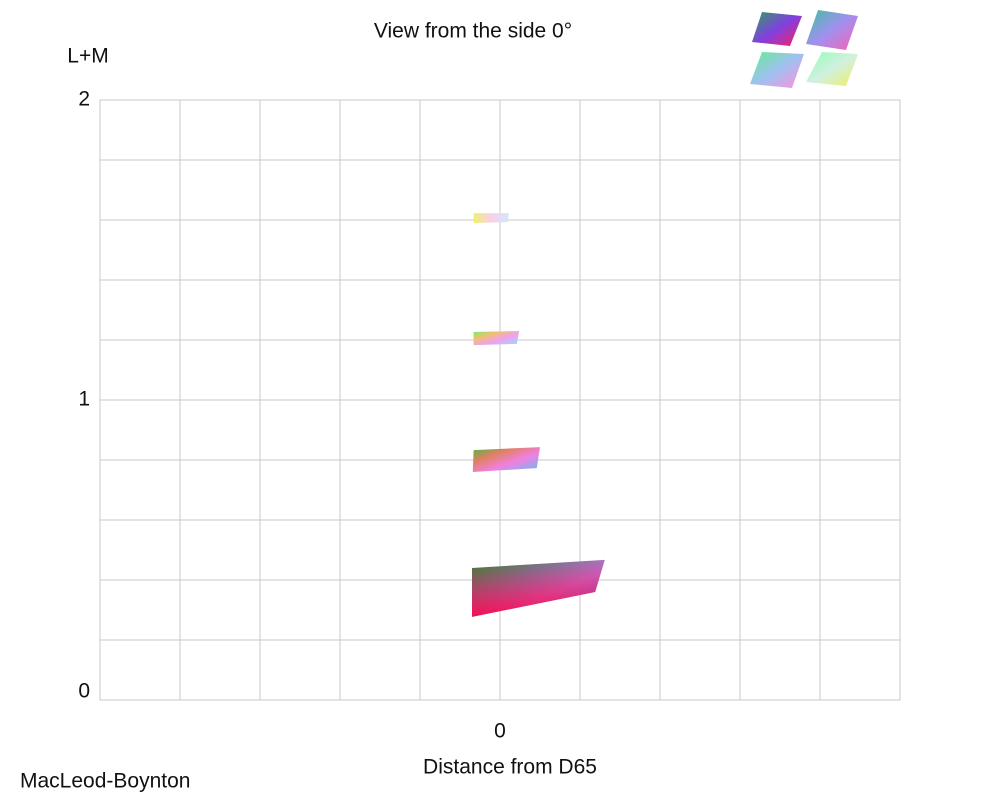 Image resolution: width=1000 pixels, height=800 pixels. What do you see at coordinates (538, 588) in the screenshot?
I see `slice-shade` at bounding box center [538, 588].